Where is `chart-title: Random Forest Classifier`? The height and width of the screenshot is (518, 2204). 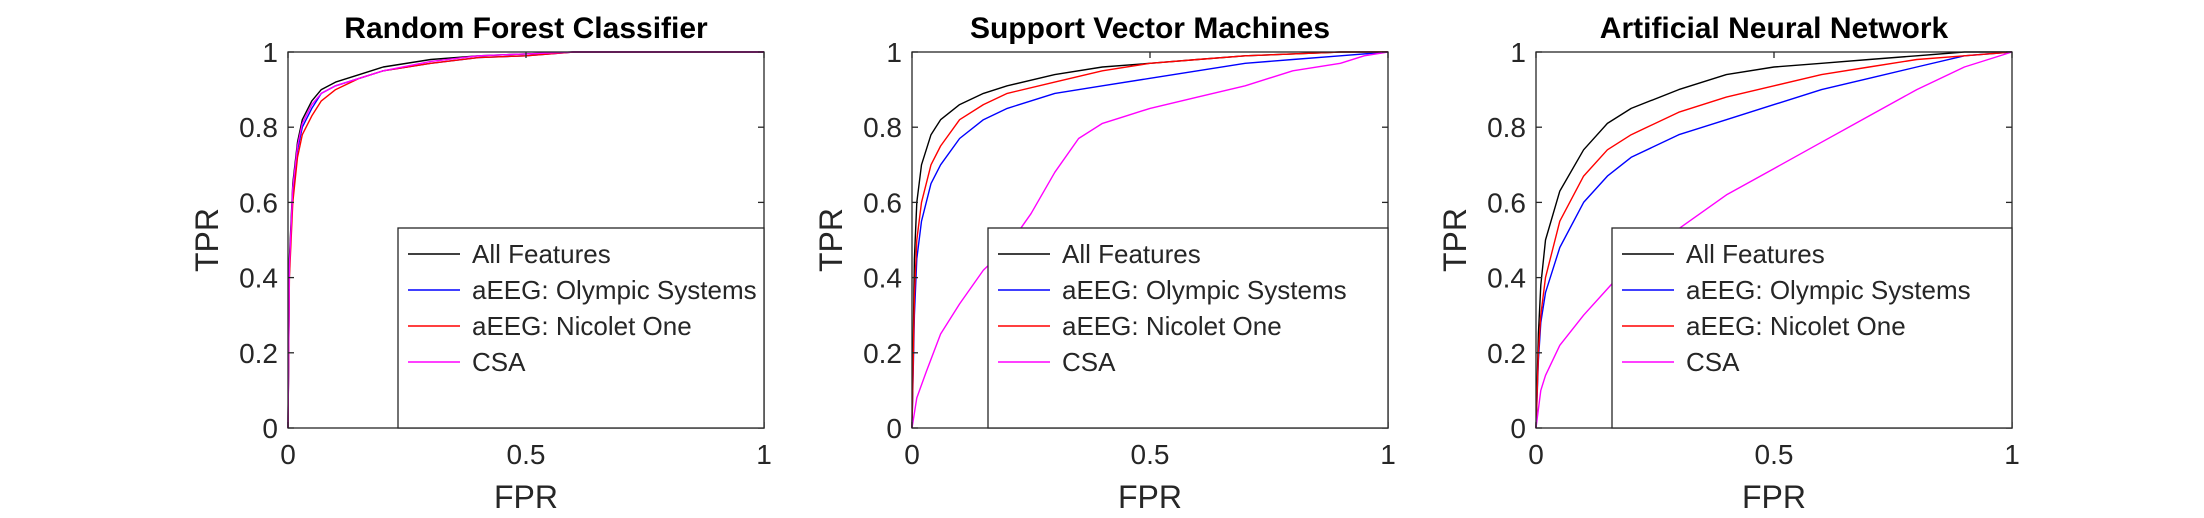 chart-title: Random Forest Classifier is located at coordinates (526, 28).